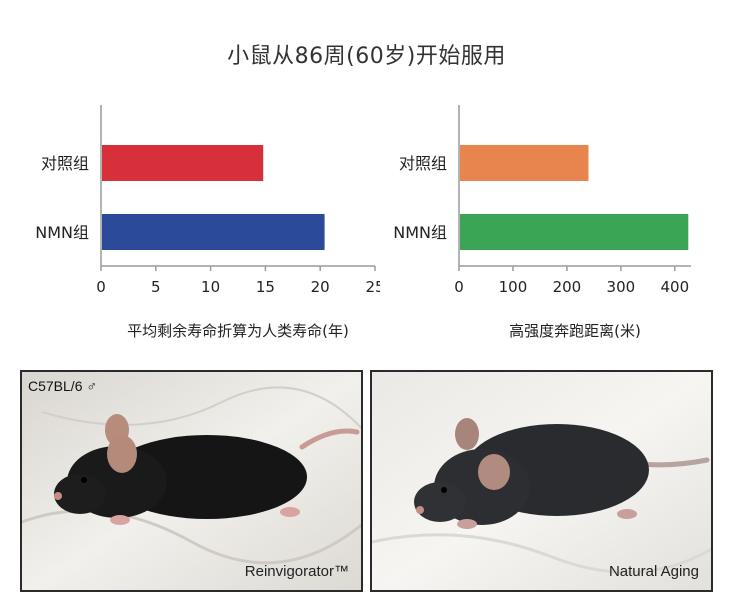 The image size is (733, 610). Describe the element at coordinates (156, 287) in the screenshot. I see `x-tick-label: 5` at that location.